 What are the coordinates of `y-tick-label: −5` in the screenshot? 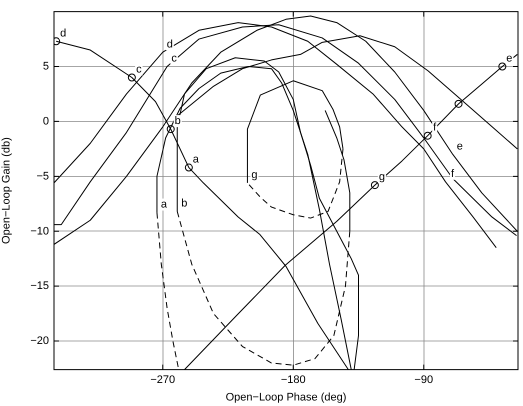 It's located at (42, 176).